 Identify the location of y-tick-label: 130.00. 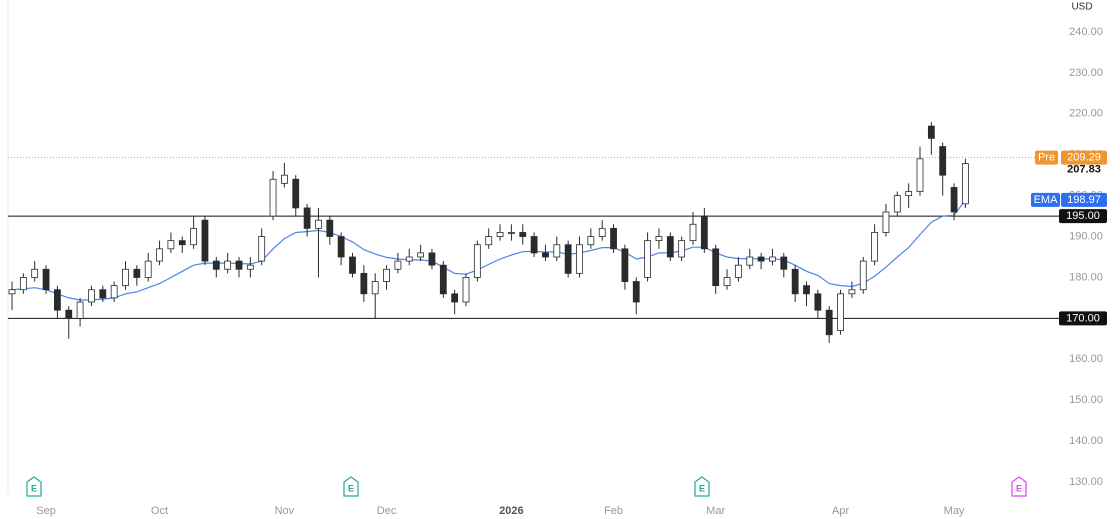
(1086, 482).